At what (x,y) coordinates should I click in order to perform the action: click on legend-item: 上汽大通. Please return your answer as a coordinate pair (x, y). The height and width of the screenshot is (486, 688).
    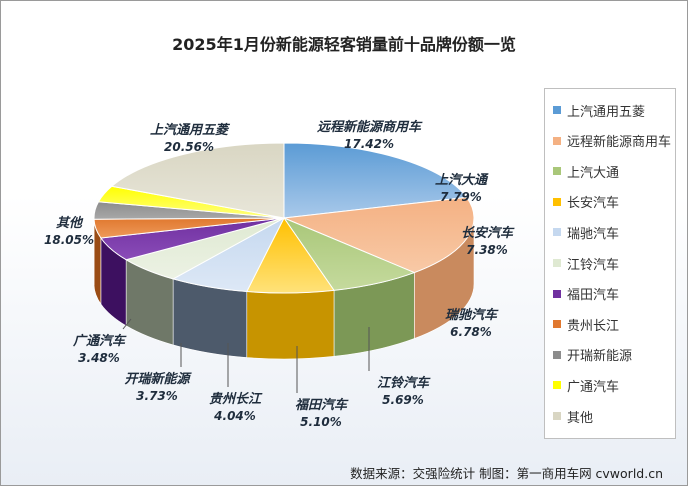
    Looking at the image, I should click on (586, 171).